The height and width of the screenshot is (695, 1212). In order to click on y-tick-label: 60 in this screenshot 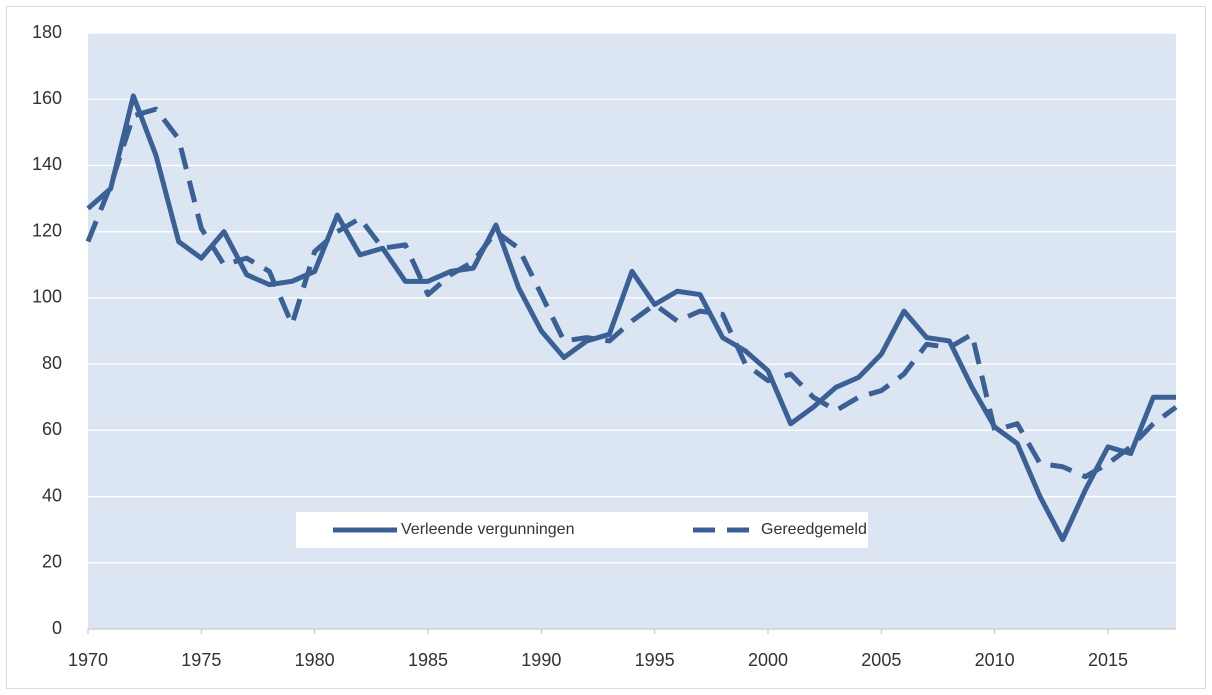, I will do `click(52, 429)`.